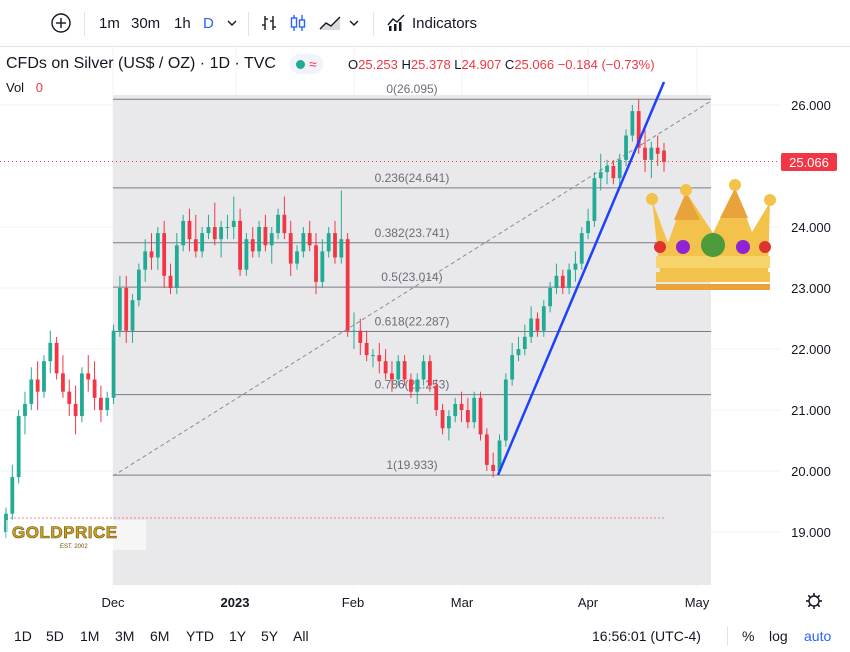  What do you see at coordinates (354, 23) in the screenshot?
I see `chart-type-dropdown` at bounding box center [354, 23].